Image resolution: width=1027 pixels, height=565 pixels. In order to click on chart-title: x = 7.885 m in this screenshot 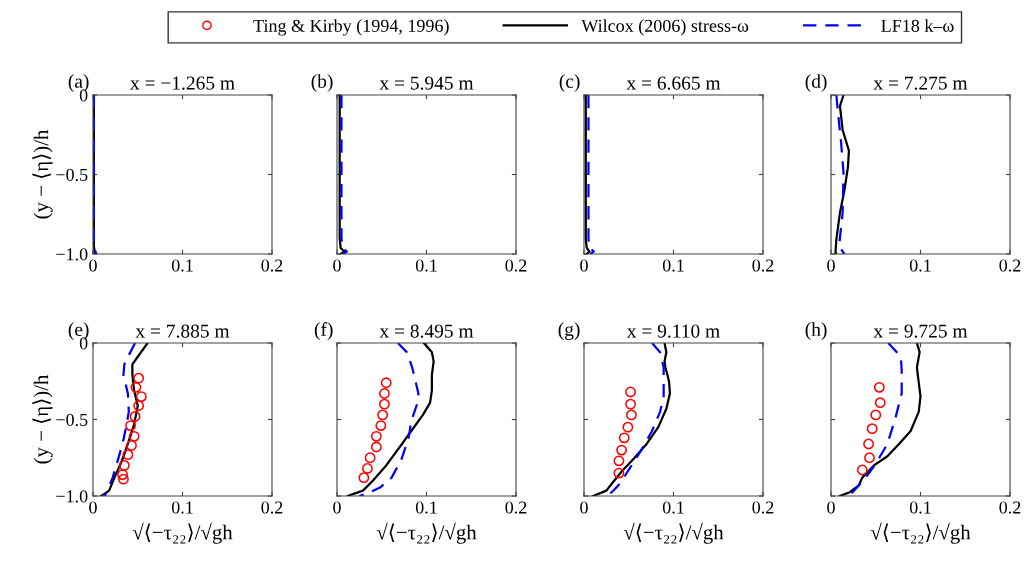, I will do `click(182, 331)`.